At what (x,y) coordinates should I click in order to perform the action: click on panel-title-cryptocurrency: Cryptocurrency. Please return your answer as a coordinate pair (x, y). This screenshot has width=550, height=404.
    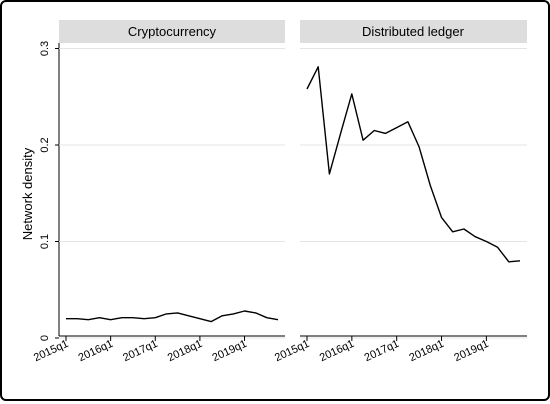
    Looking at the image, I should click on (172, 31).